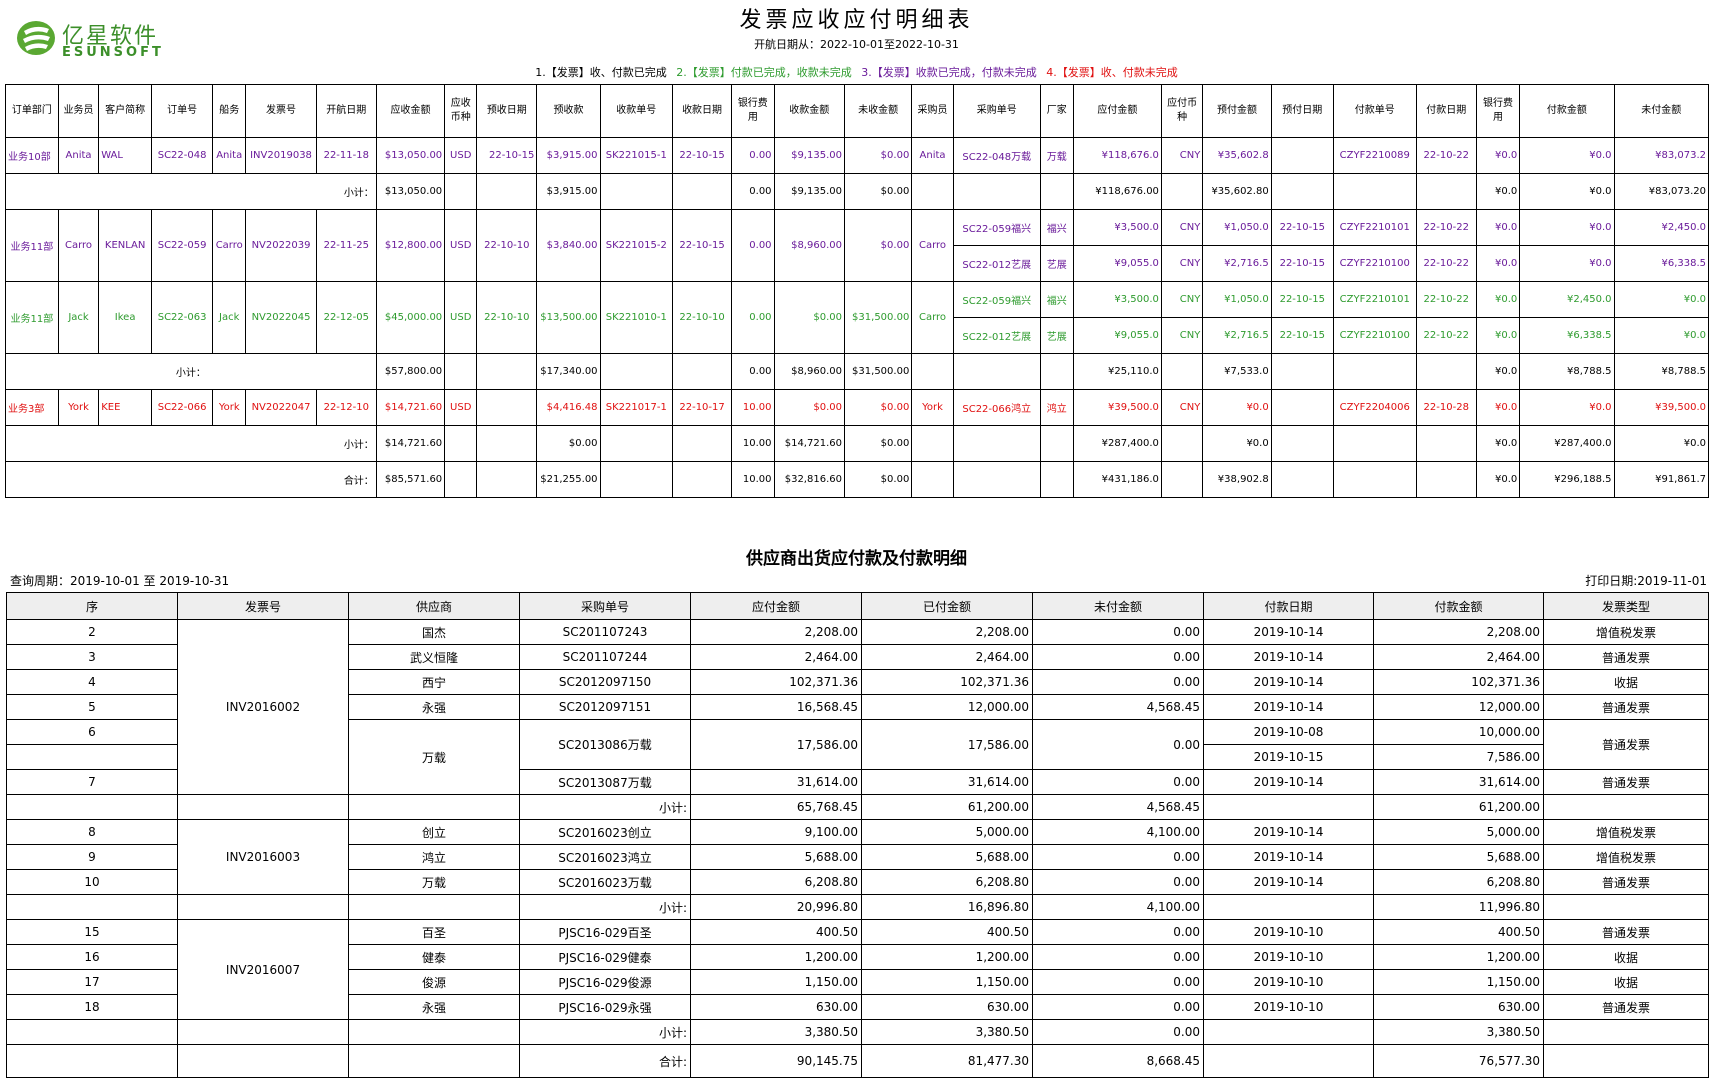 The width and height of the screenshot is (1713, 1078). Describe the element at coordinates (434, 932) in the screenshot. I see `supplier-cell: 百圣` at that location.